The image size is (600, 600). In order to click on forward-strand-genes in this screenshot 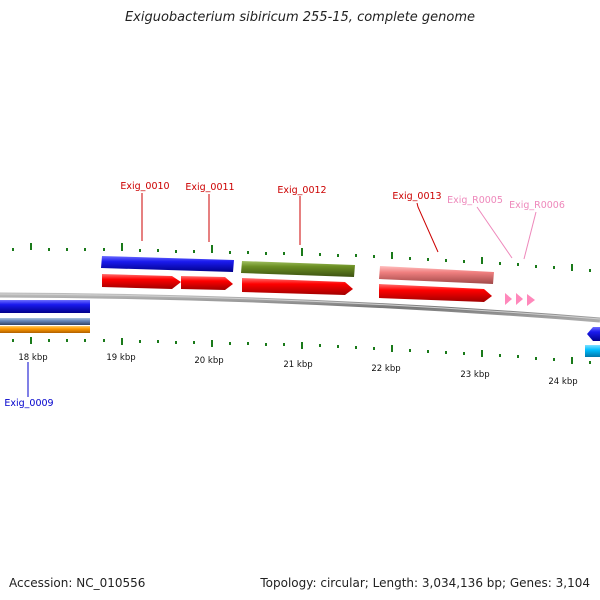, I will do `click(318, 290)`.